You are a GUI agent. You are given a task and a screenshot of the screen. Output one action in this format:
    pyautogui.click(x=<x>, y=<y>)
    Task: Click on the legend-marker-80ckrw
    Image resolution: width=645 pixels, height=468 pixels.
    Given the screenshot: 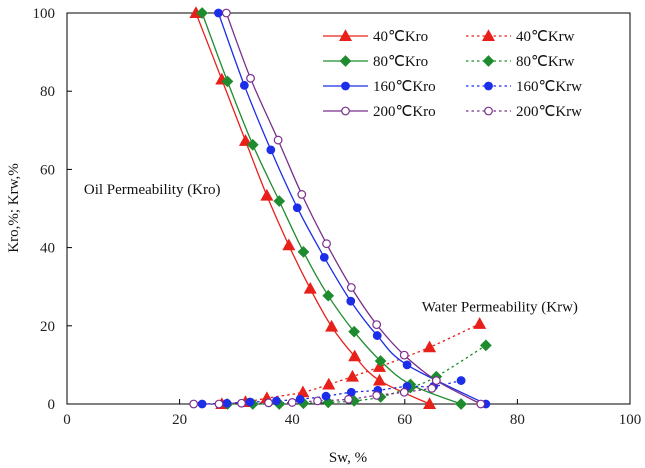 What is the action you would take?
    pyautogui.click(x=488, y=61)
    